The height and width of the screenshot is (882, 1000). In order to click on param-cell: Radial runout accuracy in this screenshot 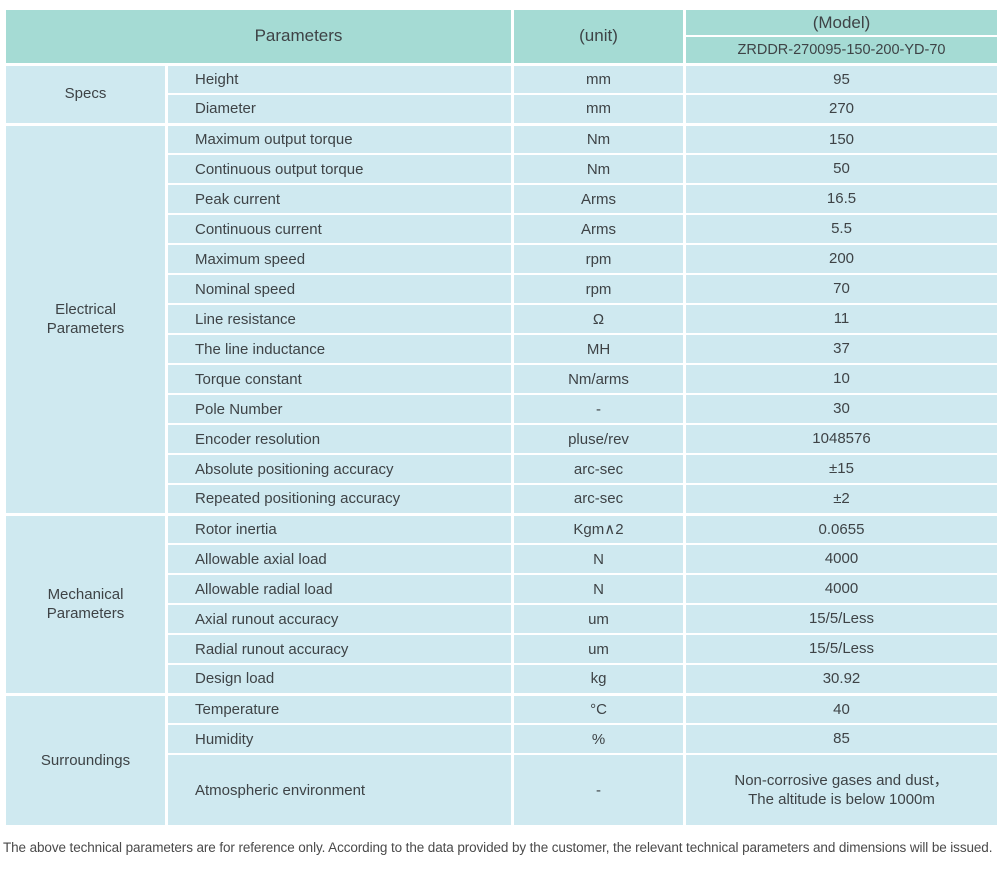, I will do `click(339, 649)`.